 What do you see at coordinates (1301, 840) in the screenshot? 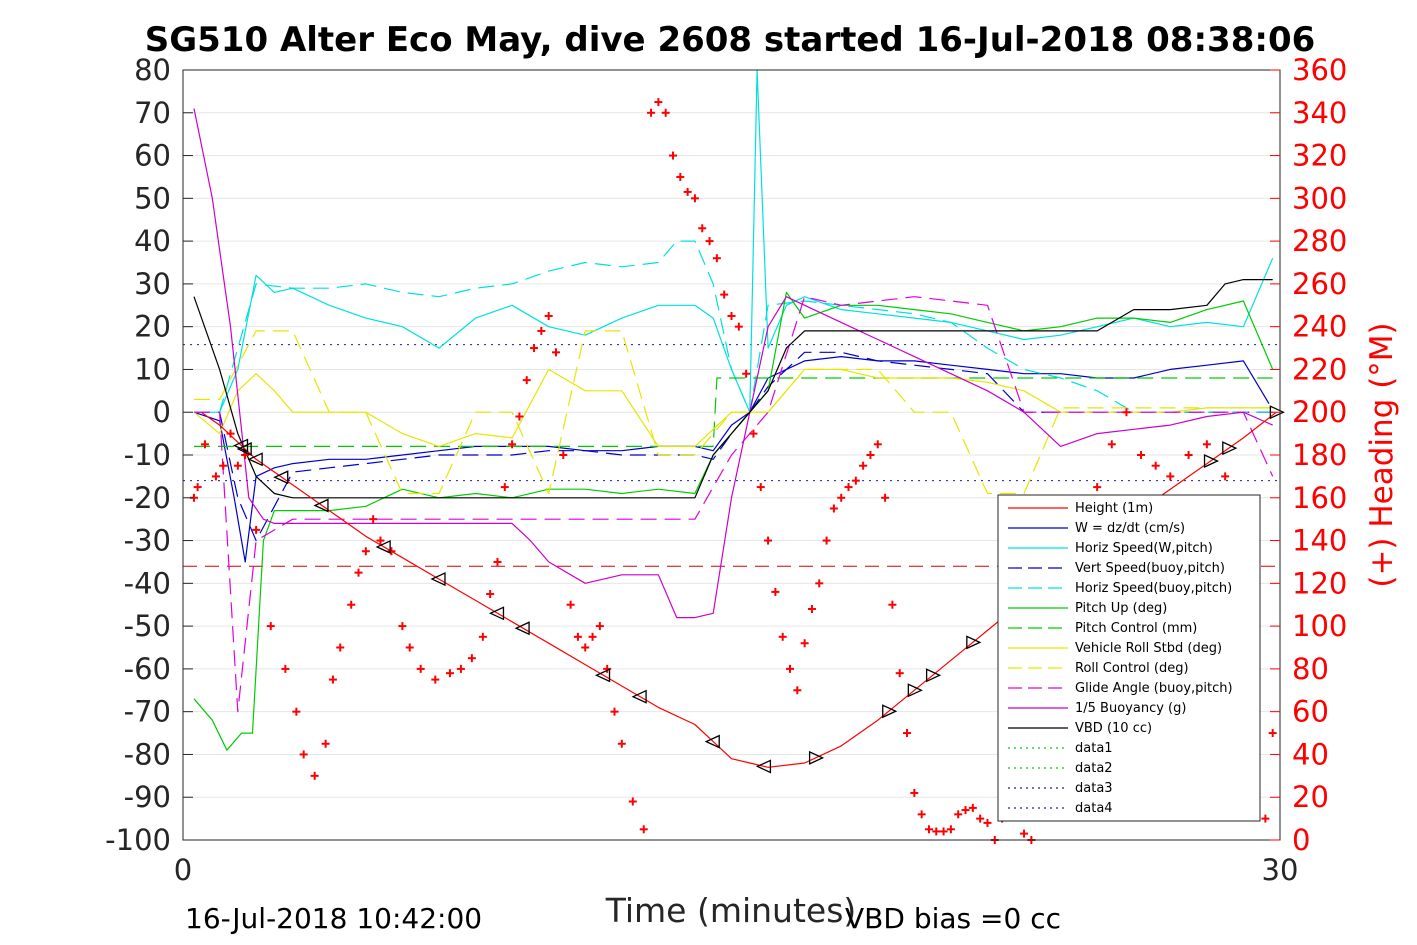
I see `y2-tick-label: 0` at bounding box center [1301, 840].